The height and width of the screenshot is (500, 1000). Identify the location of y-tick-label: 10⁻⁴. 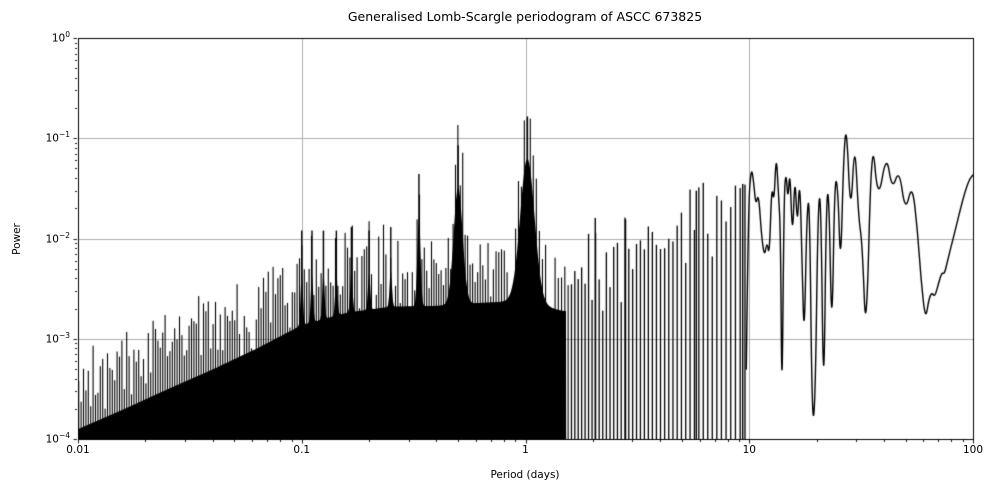
(57, 438).